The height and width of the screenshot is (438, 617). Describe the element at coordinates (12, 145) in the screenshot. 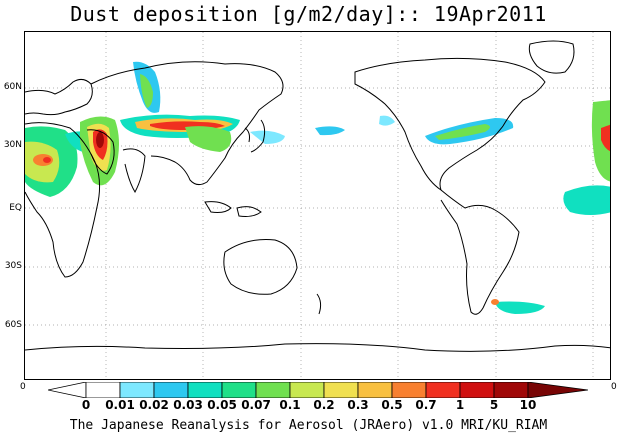

I see `lat-label-30n: 30N` at that location.